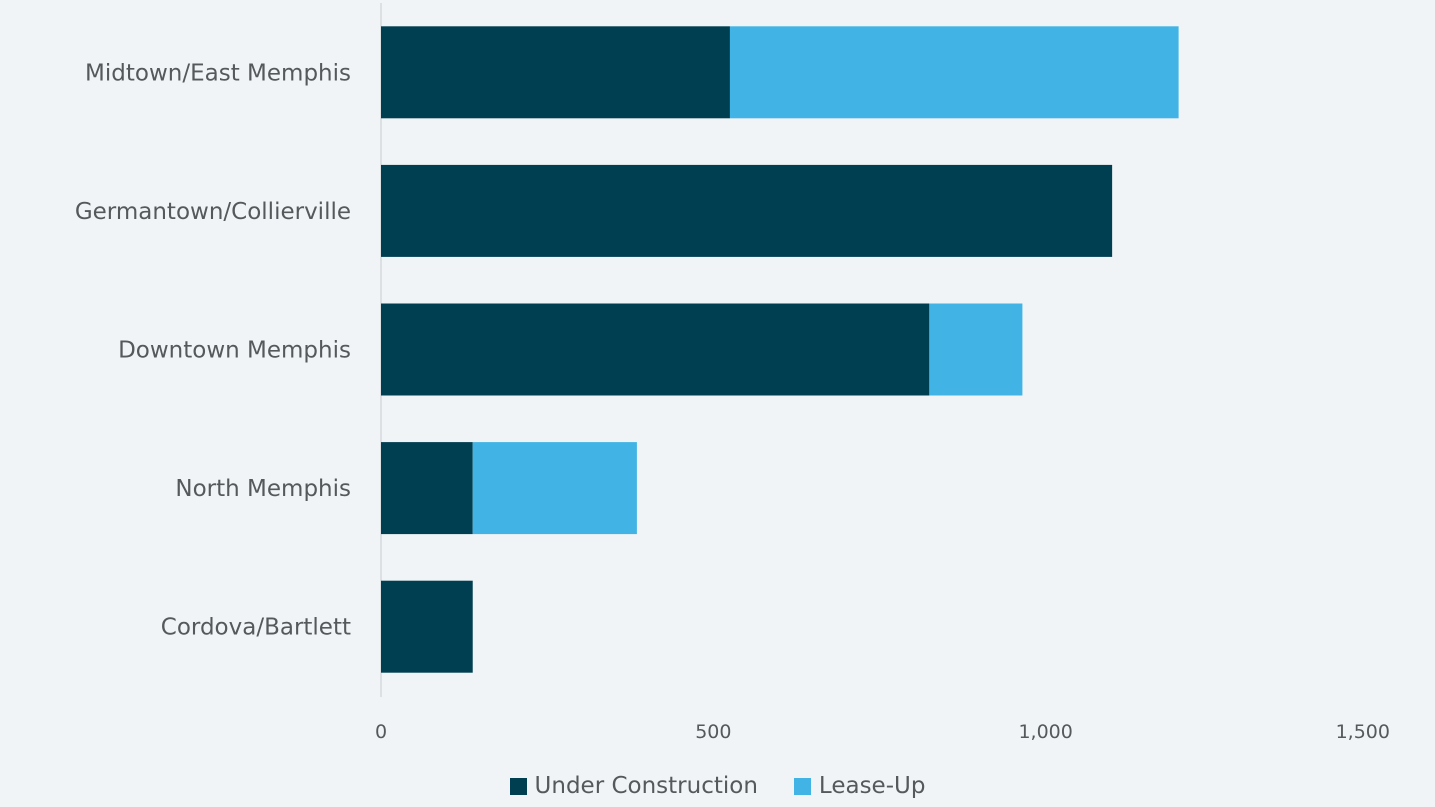 The width and height of the screenshot is (1435, 807). Describe the element at coordinates (646, 786) in the screenshot. I see `legend-label-under-construction: Under Construction` at that location.